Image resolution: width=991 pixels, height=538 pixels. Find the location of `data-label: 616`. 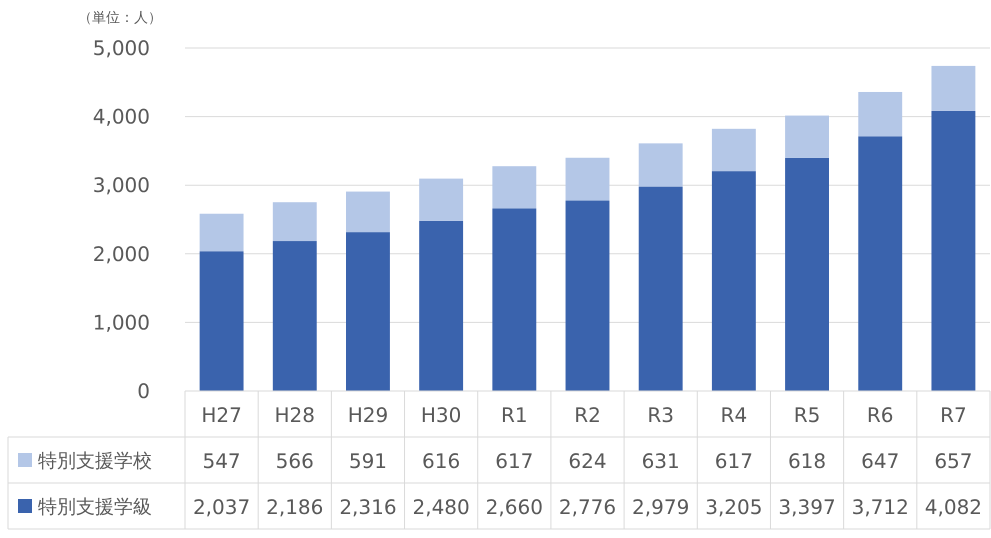

data-label: 616 is located at coordinates (441, 461).